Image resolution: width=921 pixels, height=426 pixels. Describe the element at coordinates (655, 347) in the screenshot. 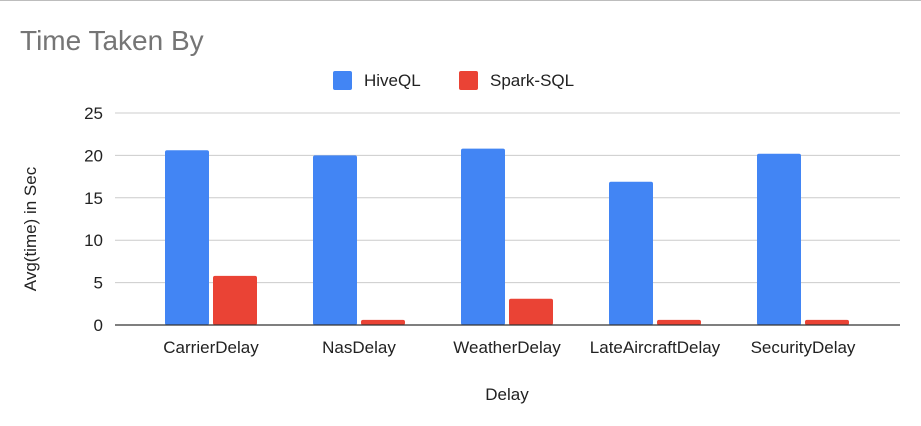

I see `x-tick-label: LateAircraftDelay` at that location.